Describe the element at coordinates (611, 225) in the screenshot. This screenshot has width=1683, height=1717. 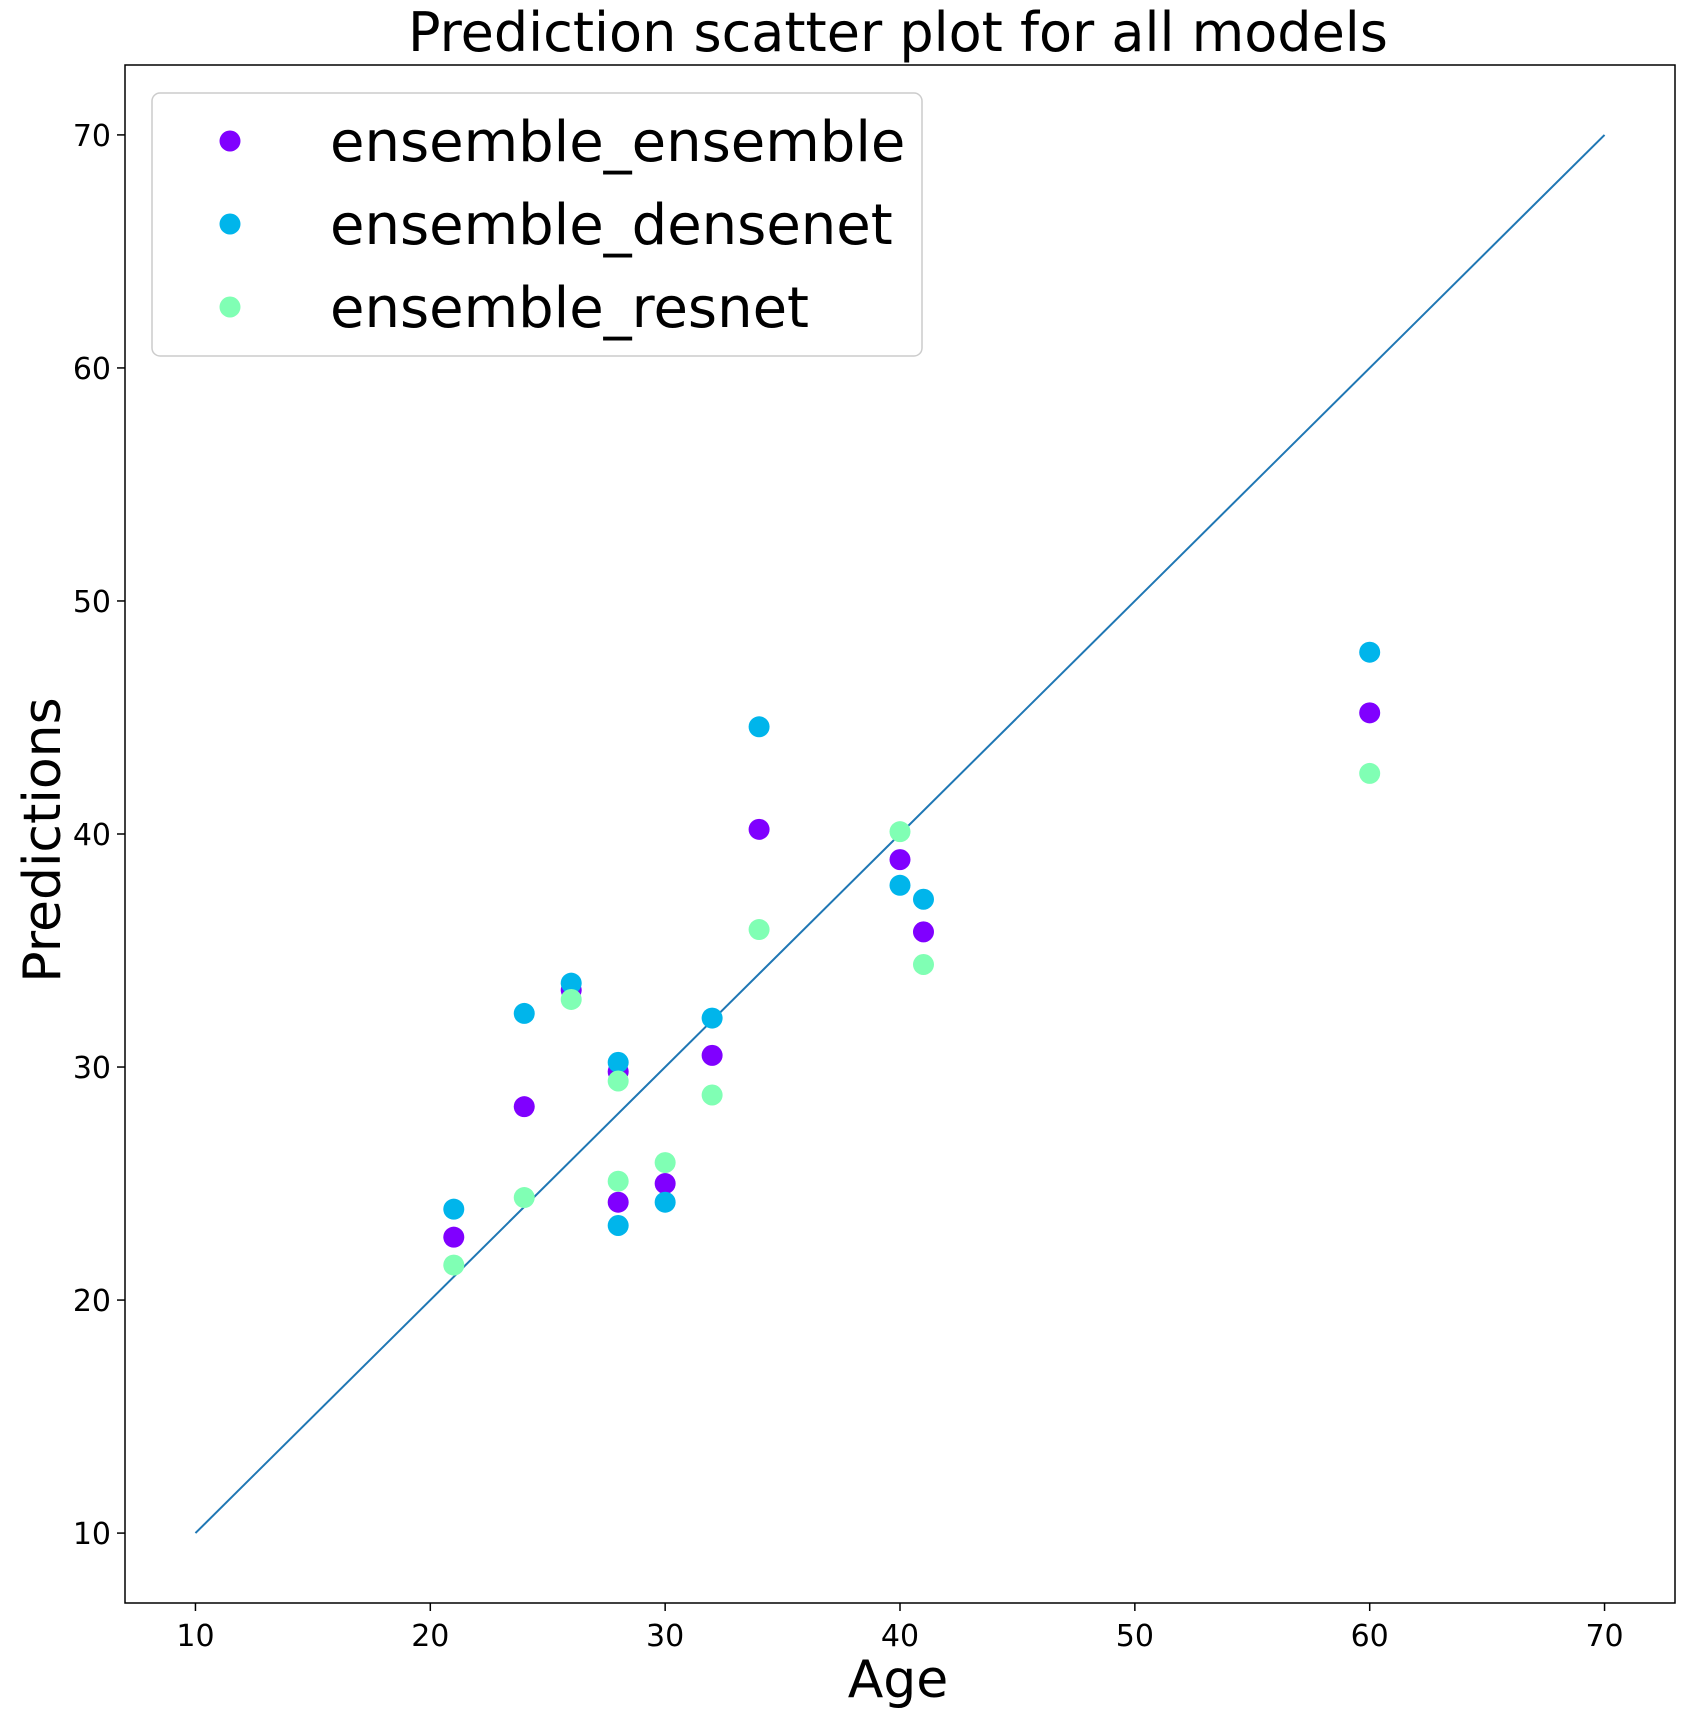
I see `legend-label: ensemble_densenet` at that location.